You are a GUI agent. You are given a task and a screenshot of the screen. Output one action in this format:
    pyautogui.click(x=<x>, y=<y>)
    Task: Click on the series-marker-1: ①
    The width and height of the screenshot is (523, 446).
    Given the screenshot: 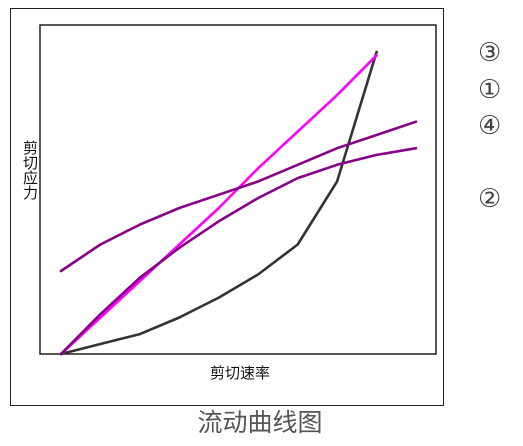 What is the action you would take?
    pyautogui.click(x=490, y=90)
    